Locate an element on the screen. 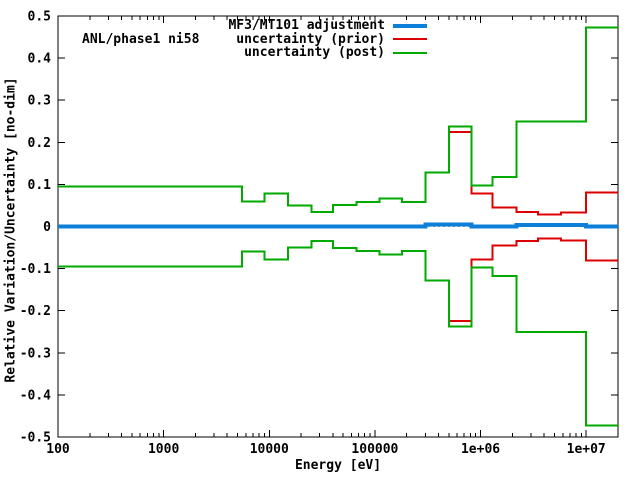 The width and height of the screenshot is (640, 480). svg-text: -0.2 is located at coordinates (35, 311).